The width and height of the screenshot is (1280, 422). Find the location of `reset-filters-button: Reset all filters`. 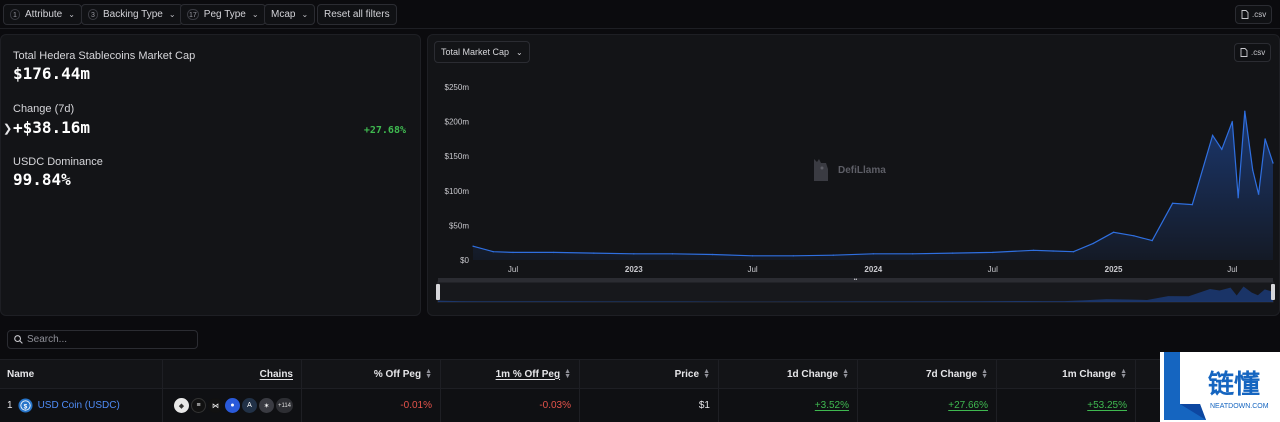

reset-filters-button: Reset all filters is located at coordinates (357, 14).